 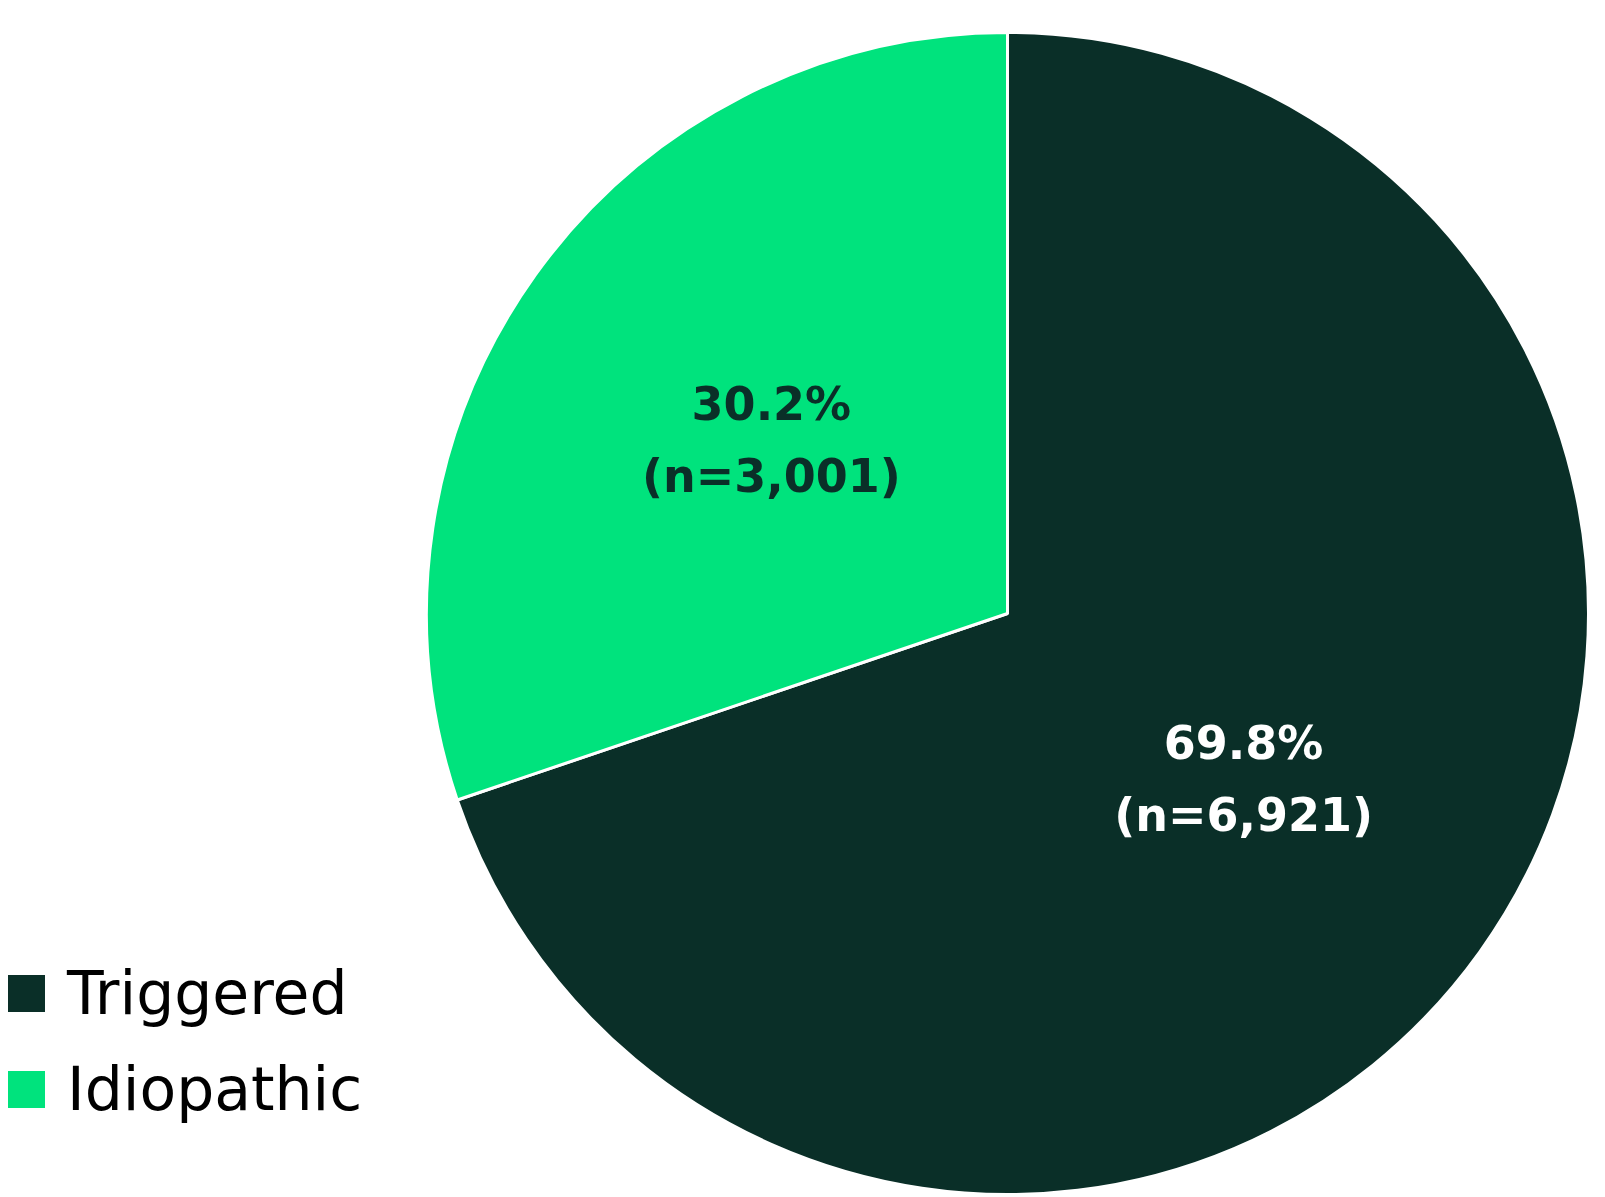 I want to click on legend-label: Triggered, so click(x=207, y=993).